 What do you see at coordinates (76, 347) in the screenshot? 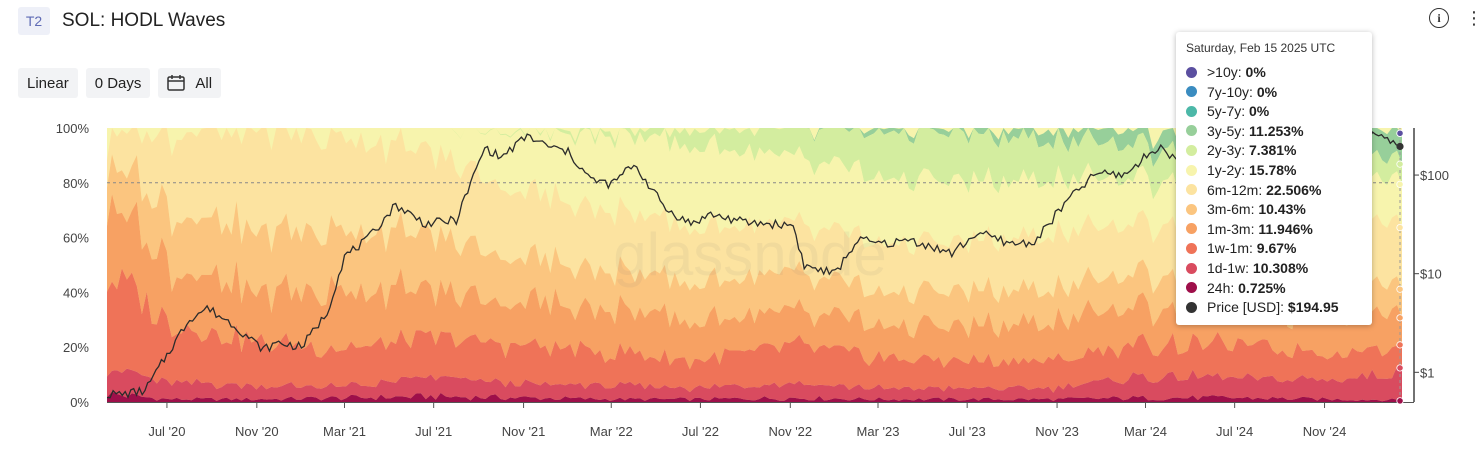
I see `y-tick-label: 20%` at bounding box center [76, 347].